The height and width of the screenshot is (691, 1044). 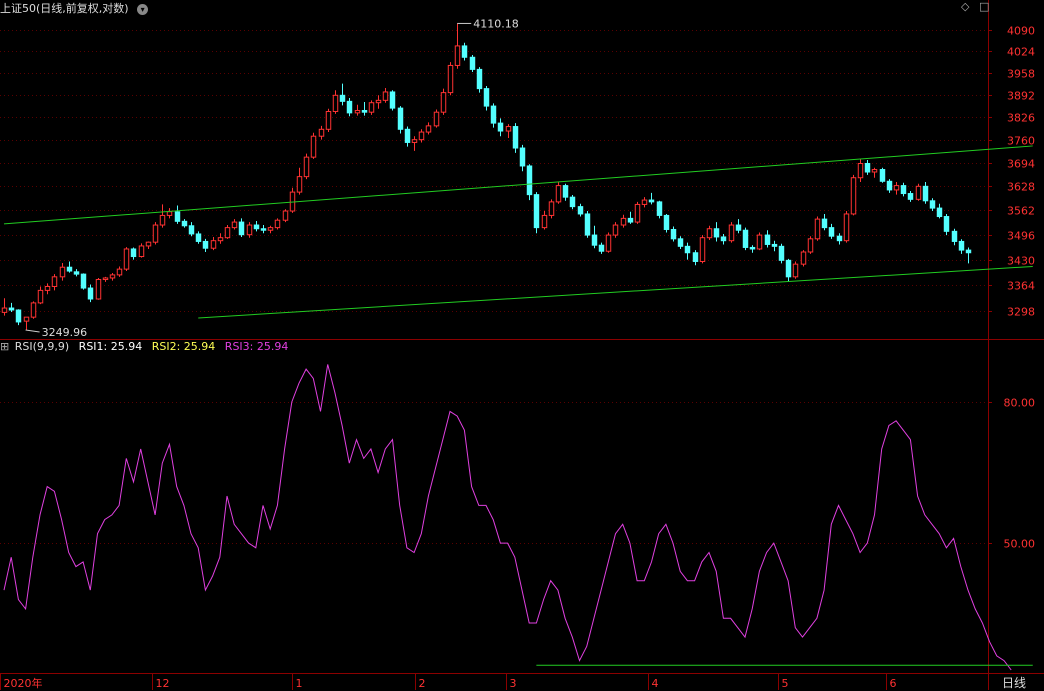 I want to click on period-label: 日线, so click(x=1014, y=683).